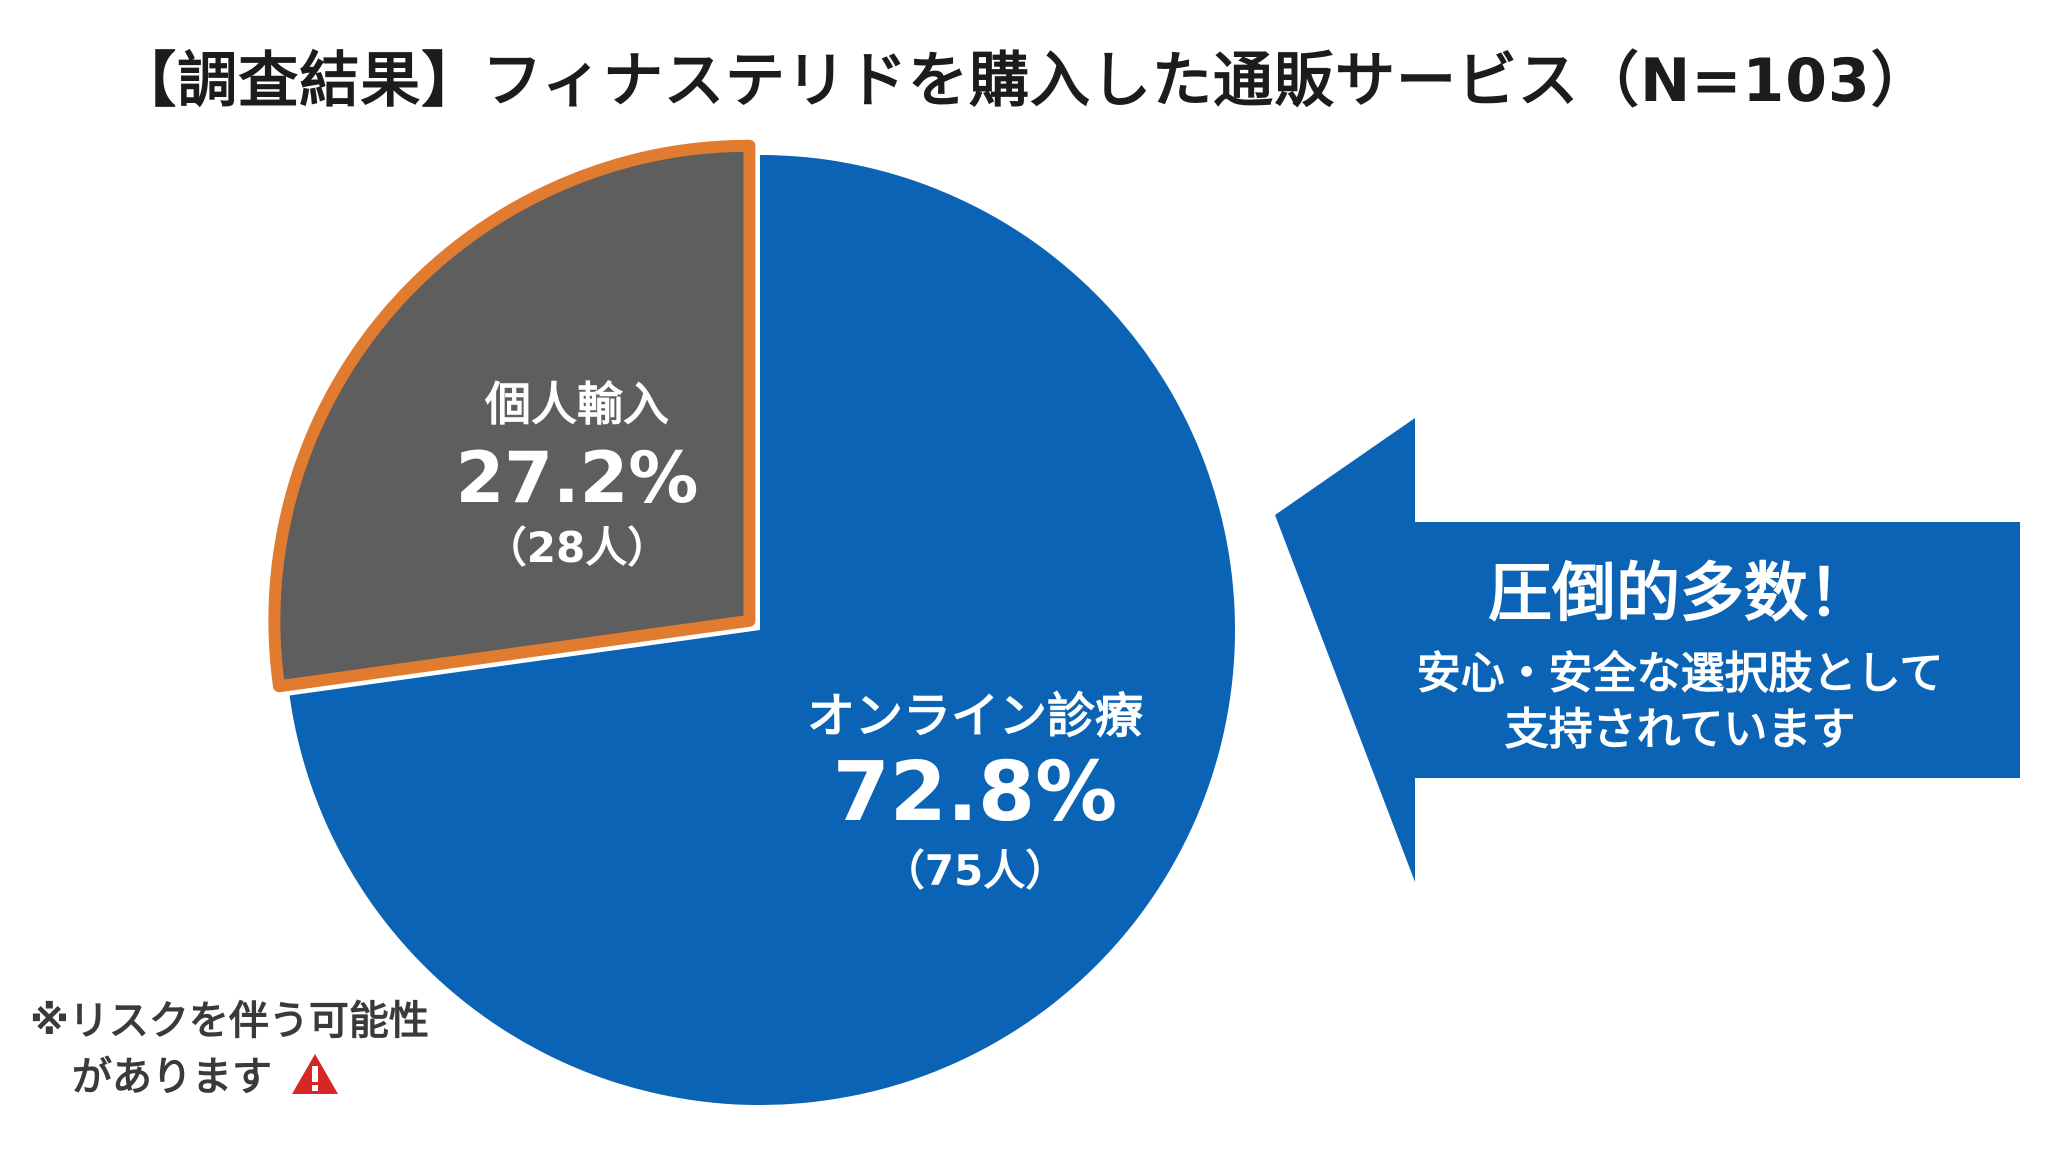 The image size is (2048, 1153). Describe the element at coordinates (229, 1021) in the screenshot. I see `risk-note-line1: ※リスクを伴う可能性` at that location.